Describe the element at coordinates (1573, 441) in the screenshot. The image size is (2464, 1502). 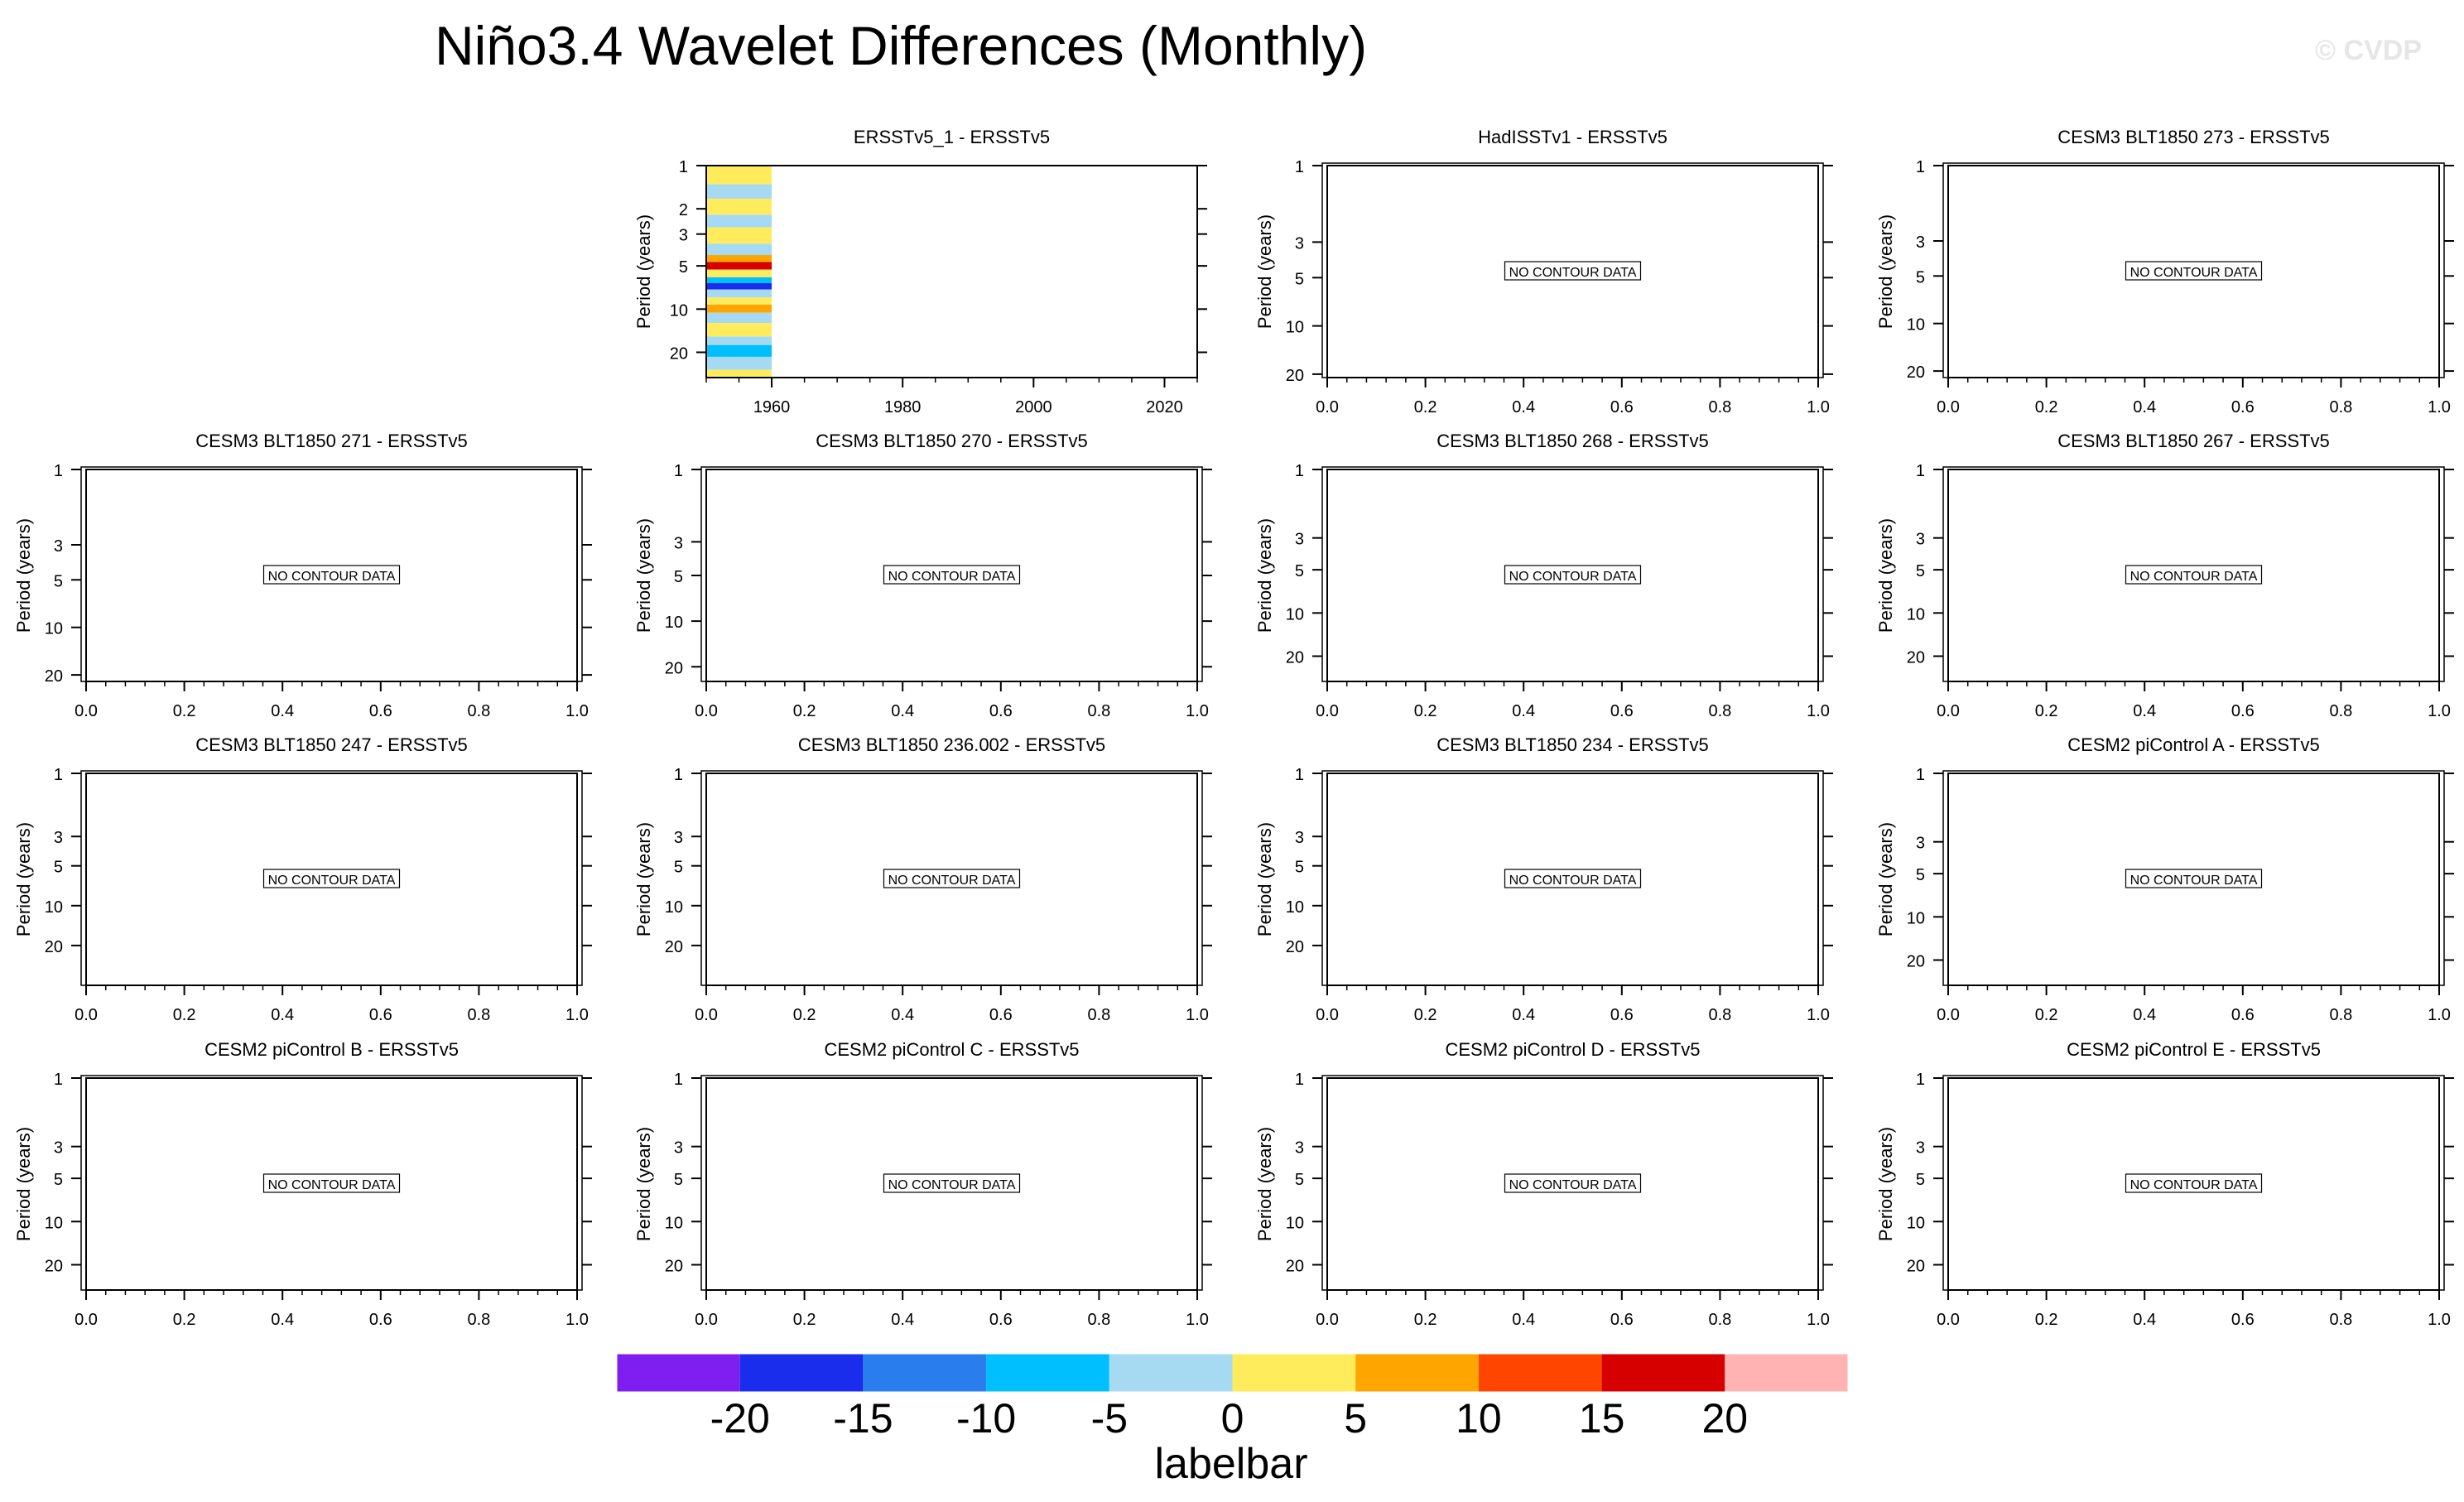
I see `panel-title: CESM3 BLT1850 268 - ERSSTv5` at that location.